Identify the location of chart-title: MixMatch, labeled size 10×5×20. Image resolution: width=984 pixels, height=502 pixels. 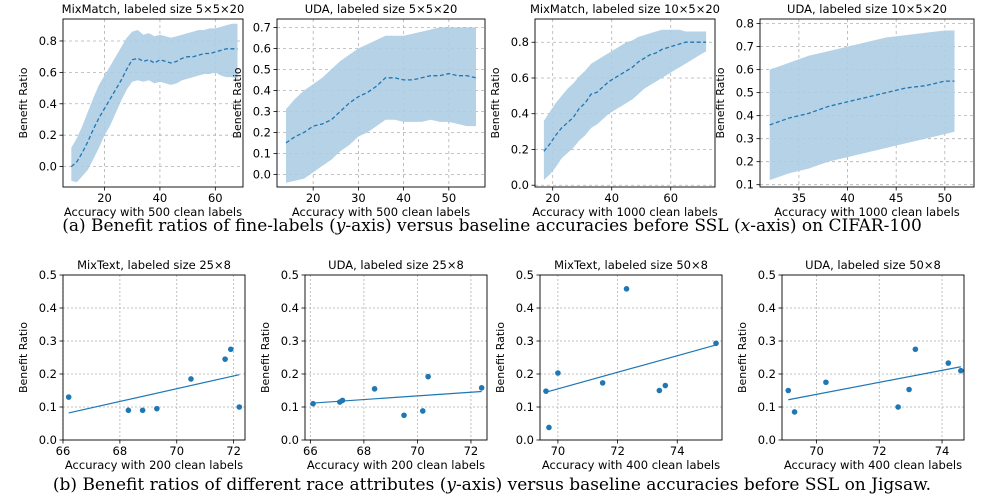
(625, 9).